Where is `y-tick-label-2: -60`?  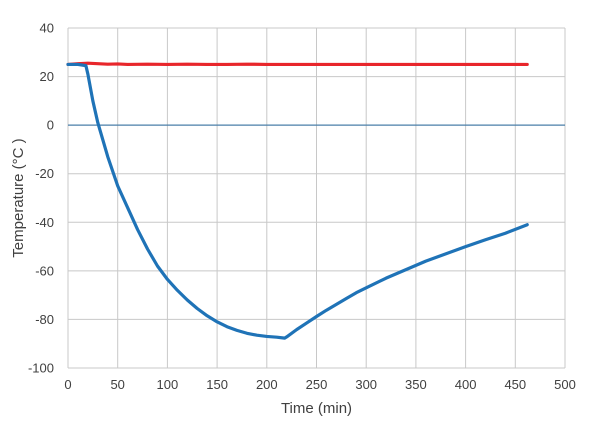 y-tick-label-2: -60 is located at coordinates (44, 270).